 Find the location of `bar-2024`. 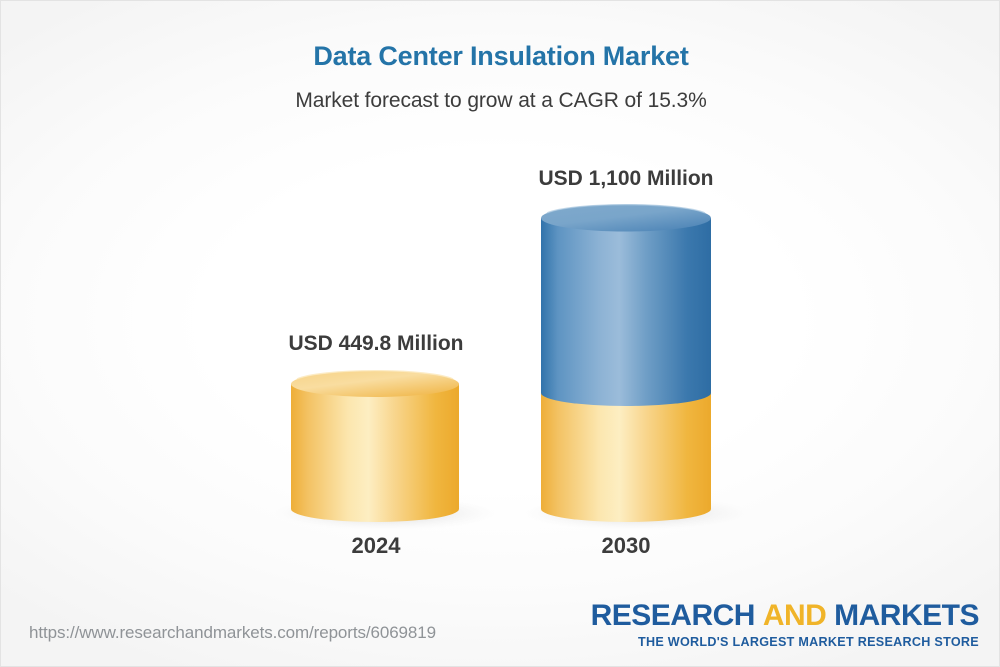

bar-2024 is located at coordinates (375, 446).